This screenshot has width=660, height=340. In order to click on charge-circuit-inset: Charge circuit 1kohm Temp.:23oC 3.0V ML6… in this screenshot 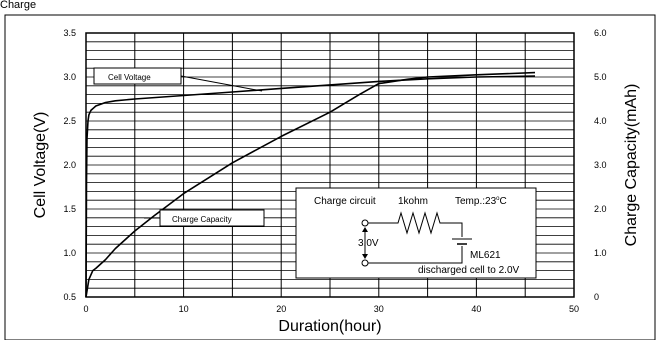, I will do `click(416, 233)`.